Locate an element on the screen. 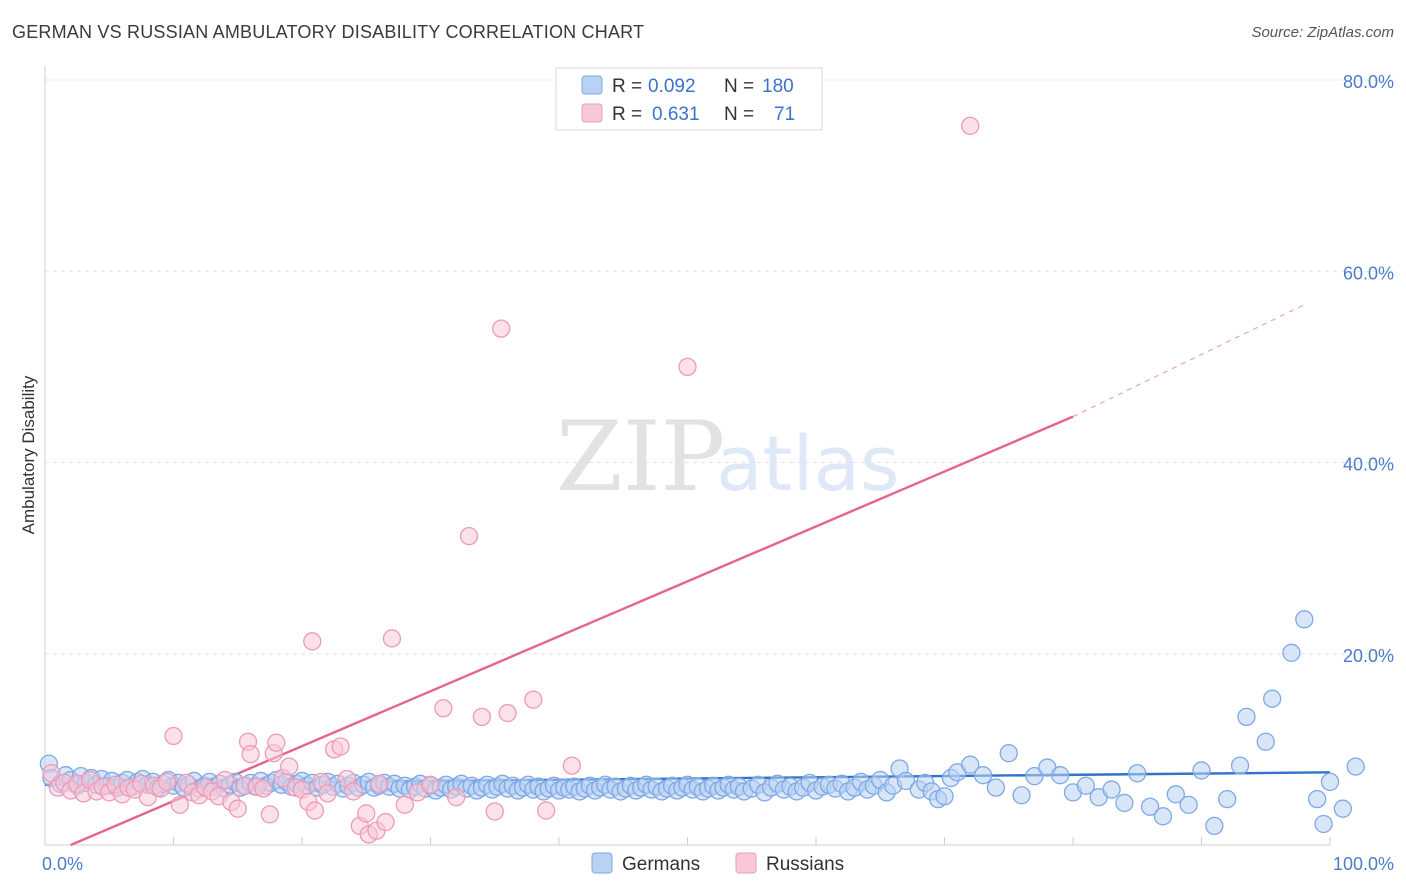 The height and width of the screenshot is (892, 1406). trend-extension-russians is located at coordinates (1188, 361).